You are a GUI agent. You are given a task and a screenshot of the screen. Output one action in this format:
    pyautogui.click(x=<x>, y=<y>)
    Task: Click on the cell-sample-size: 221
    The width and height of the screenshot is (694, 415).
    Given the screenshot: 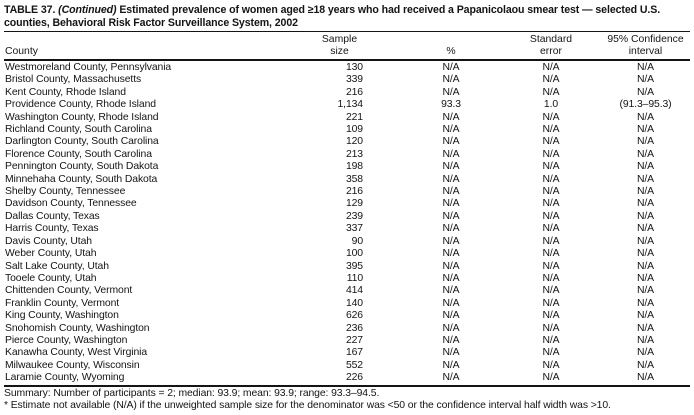 What is the action you would take?
    pyautogui.click(x=354, y=117)
    